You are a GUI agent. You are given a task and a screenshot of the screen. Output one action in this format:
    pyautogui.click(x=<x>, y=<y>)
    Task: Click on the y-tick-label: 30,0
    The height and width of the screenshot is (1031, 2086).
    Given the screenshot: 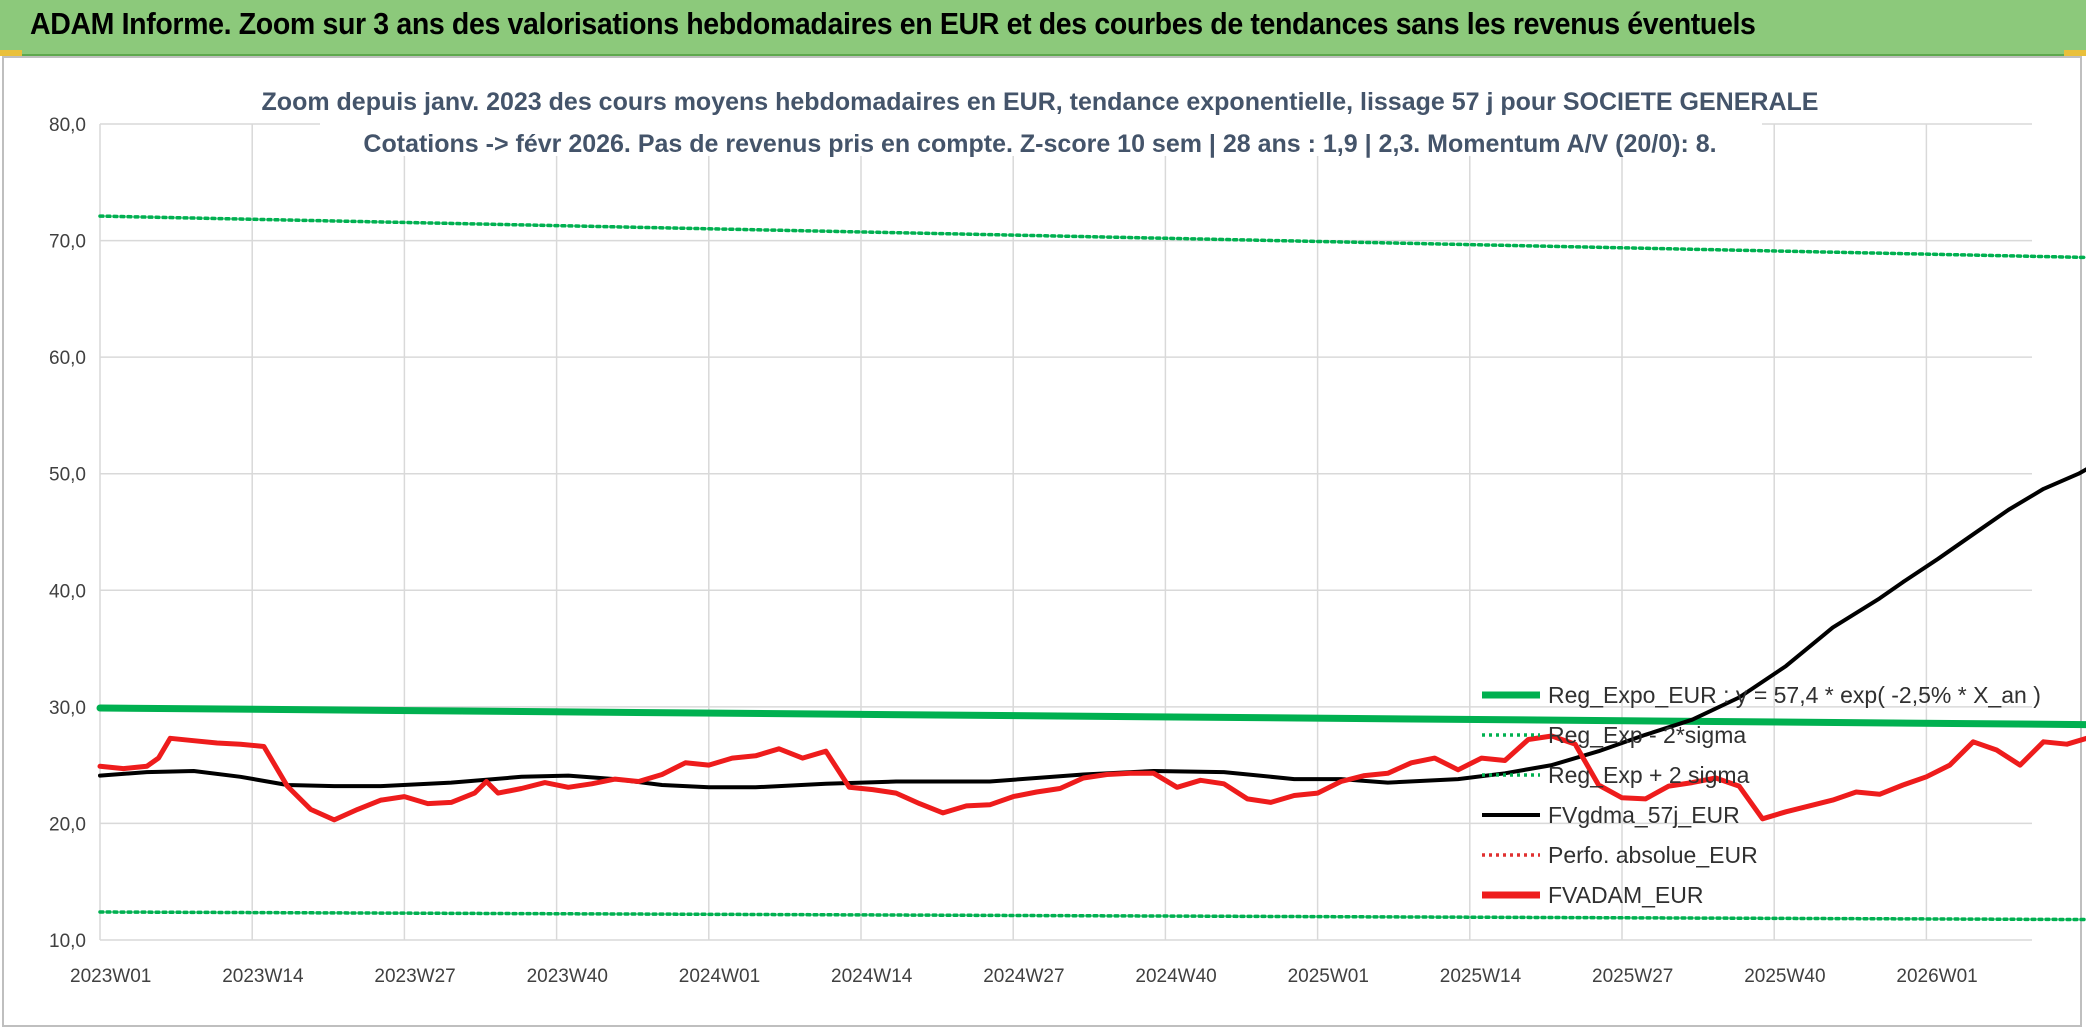 What is the action you would take?
    pyautogui.click(x=67, y=708)
    